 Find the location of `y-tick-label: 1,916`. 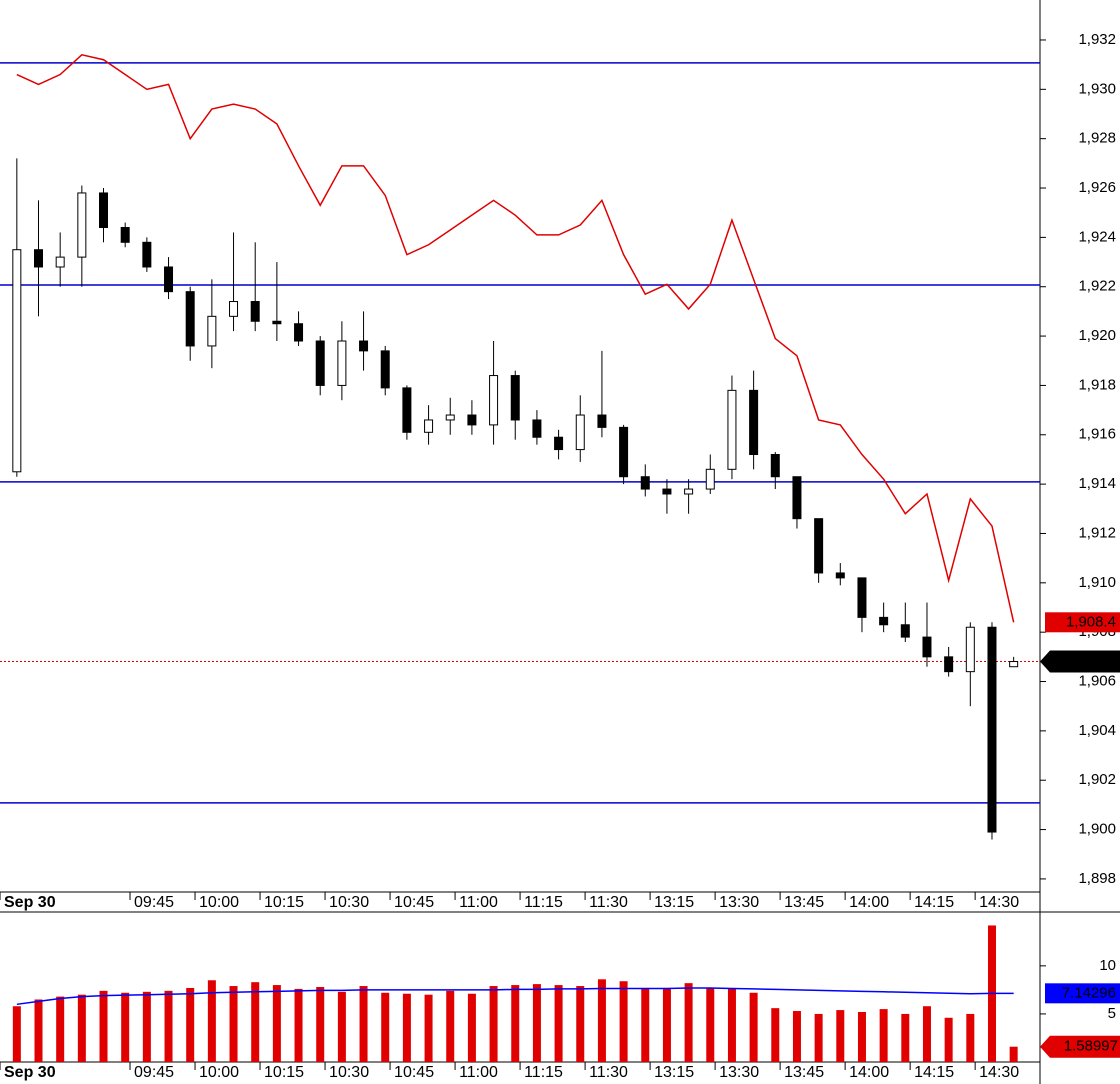

y-tick-label: 1,916 is located at coordinates (1097, 434).